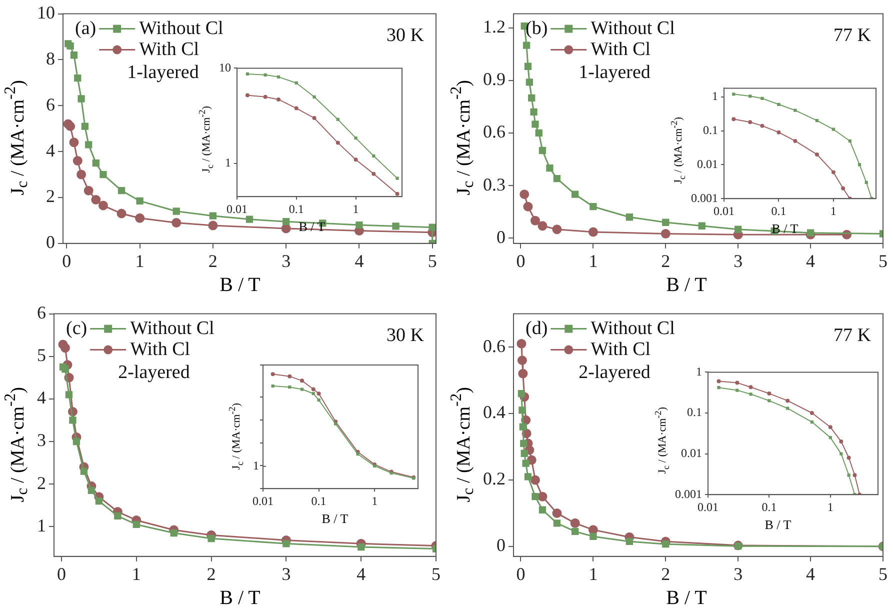 This screenshot has width=893, height=613. What do you see at coordinates (41, 482) in the screenshot?
I see `y-tick-label: 2` at bounding box center [41, 482].